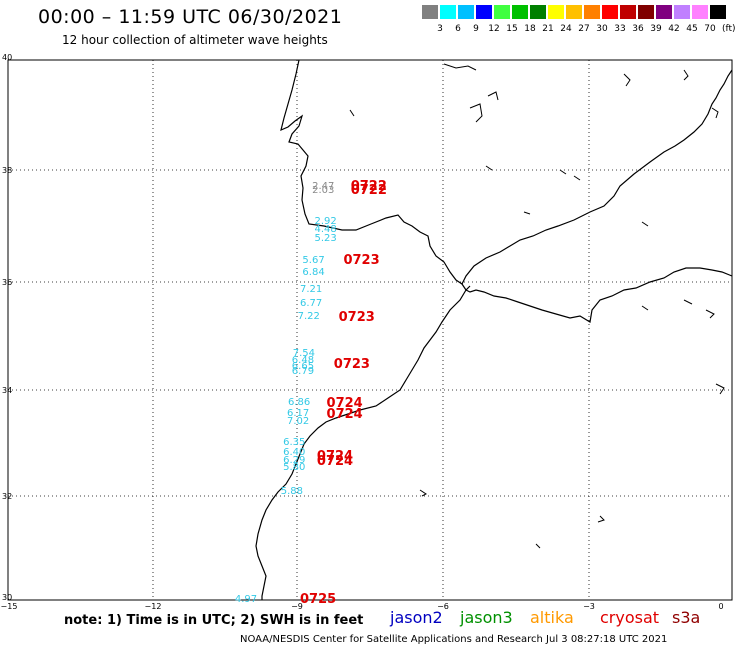 This screenshot has width=740, height=650. I want to click on satellite-s3a: s3a, so click(686, 617).